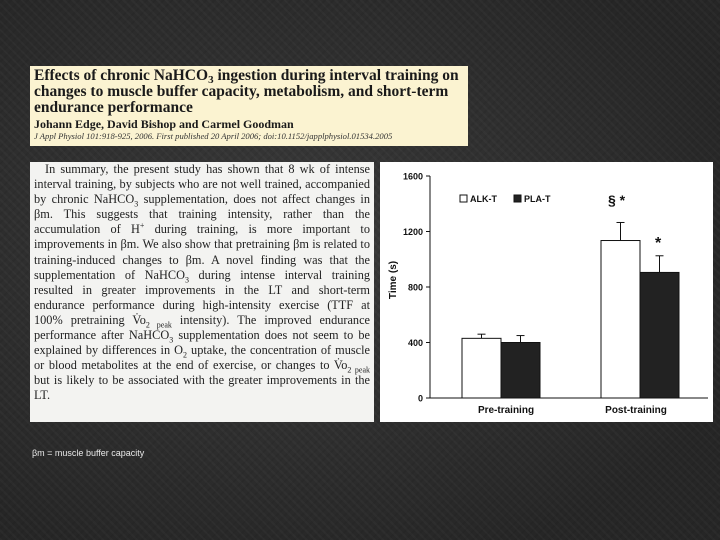  What do you see at coordinates (506, 410) in the screenshot?
I see `x-tick-label-pre: Pre-training` at bounding box center [506, 410].